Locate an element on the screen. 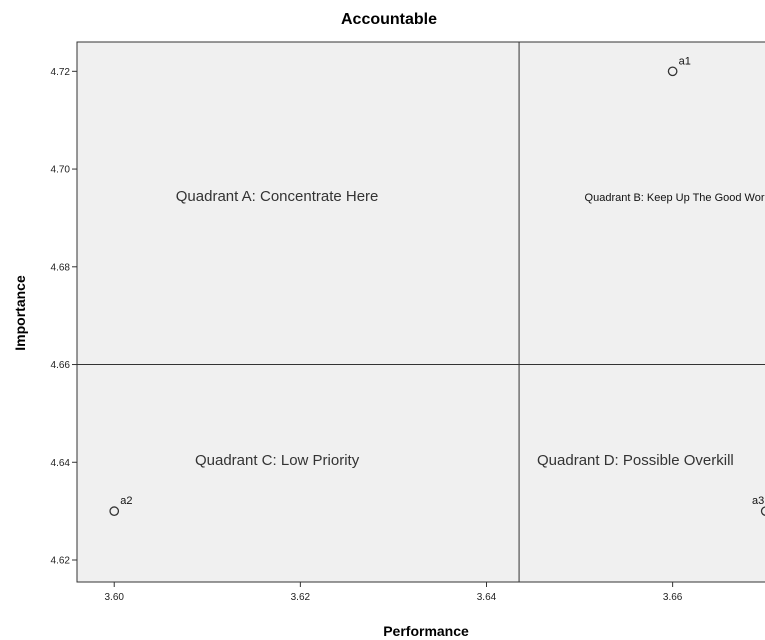  point-label: a2 is located at coordinates (126, 501).